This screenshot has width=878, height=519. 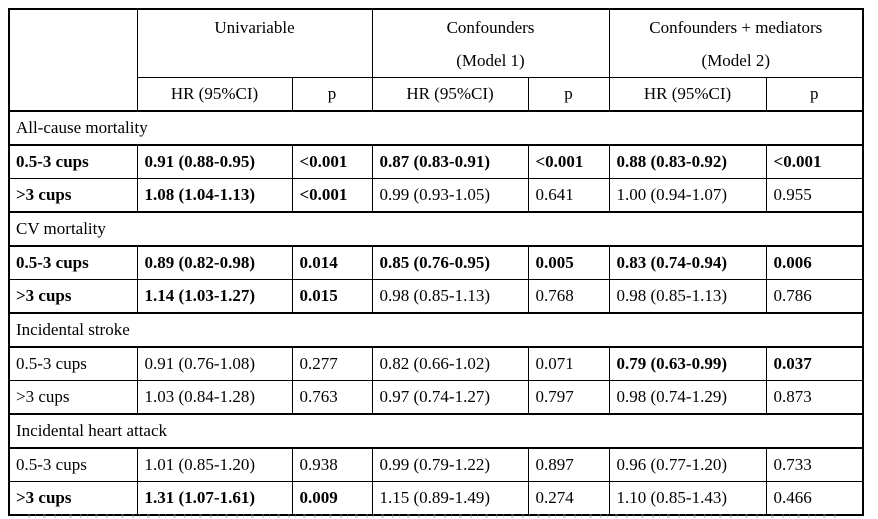 I want to click on hr-cell: 0.91 (0.88-0.95), so click(x=214, y=161).